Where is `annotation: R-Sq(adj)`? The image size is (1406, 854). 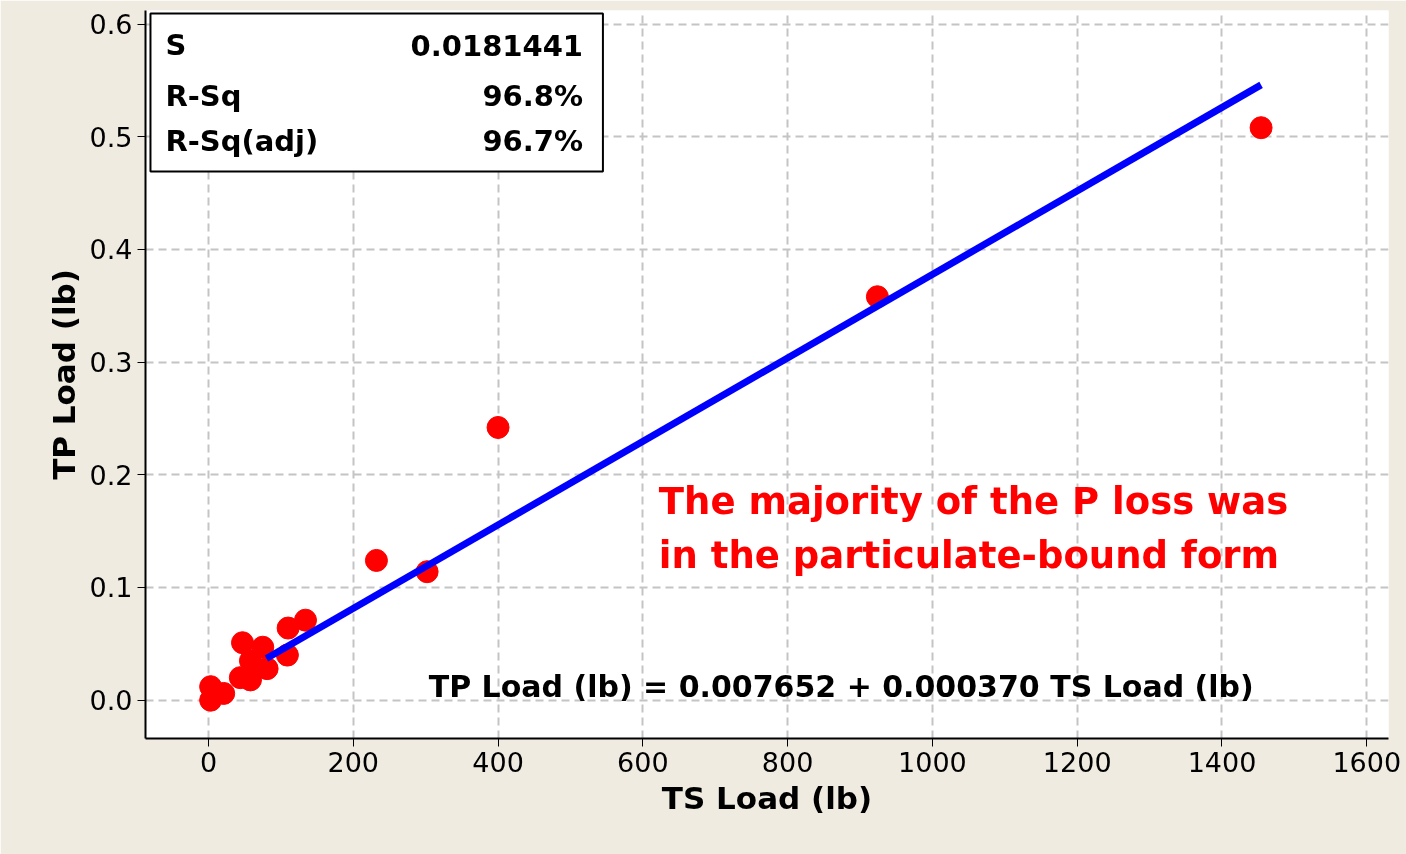 annotation: R-Sq(adj) is located at coordinates (242, 140).